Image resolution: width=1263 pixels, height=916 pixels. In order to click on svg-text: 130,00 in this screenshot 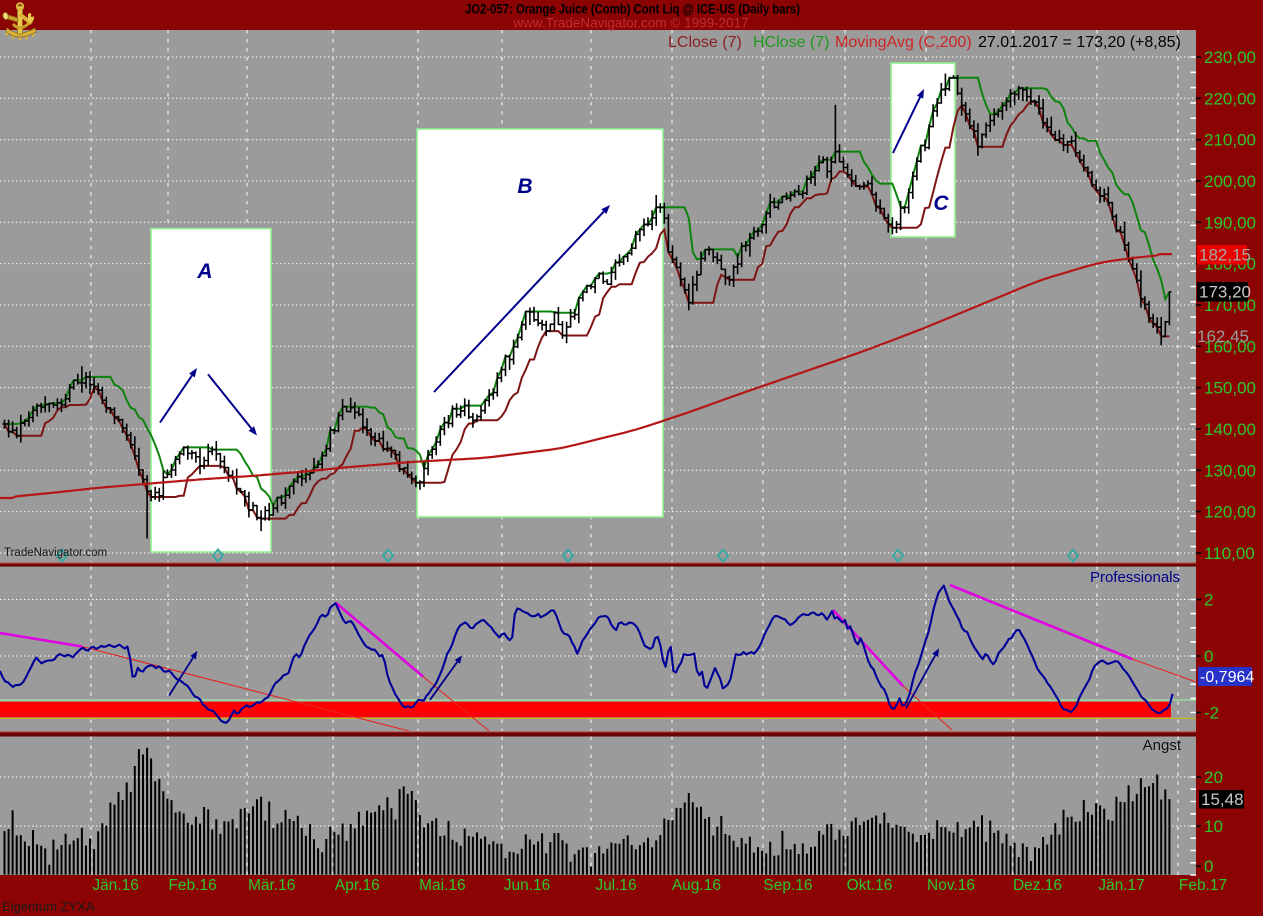, I will do `click(1230, 470)`.